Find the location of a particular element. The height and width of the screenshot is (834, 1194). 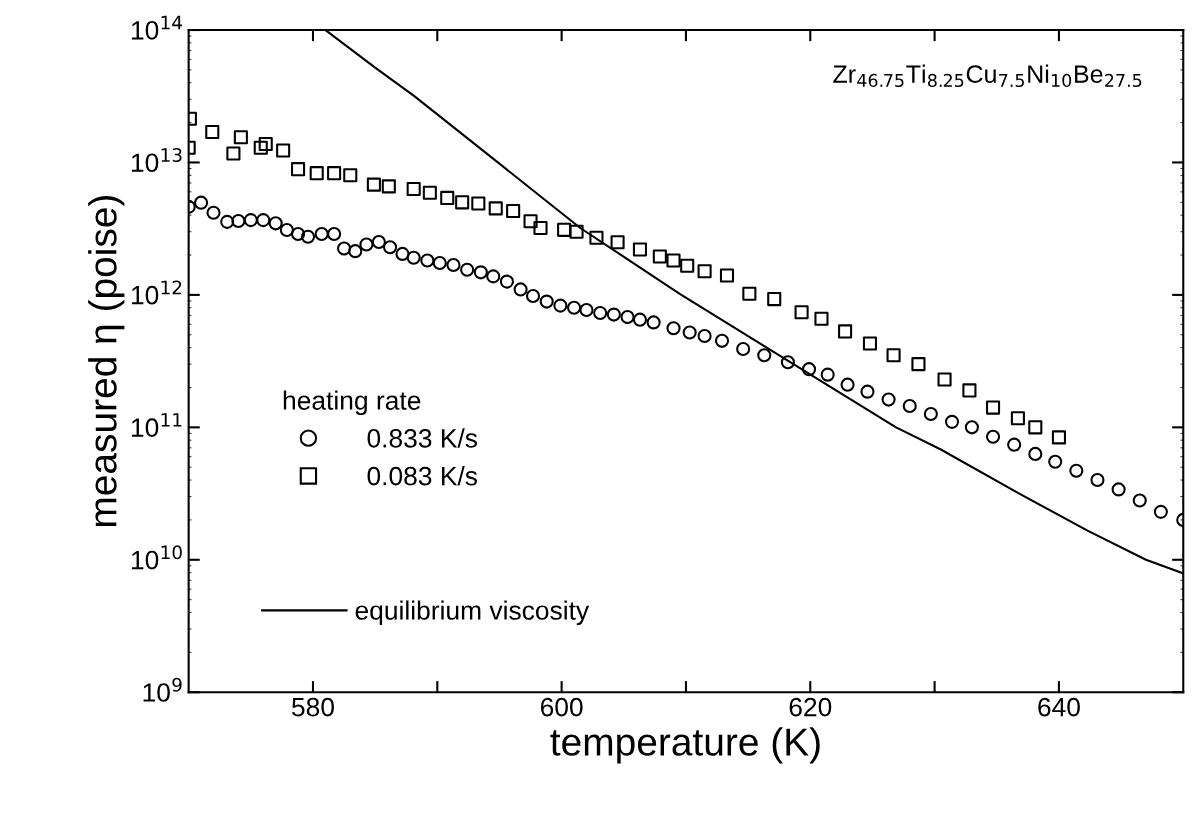

y-tick-label: 10$^{9}$ is located at coordinates (162, 689).